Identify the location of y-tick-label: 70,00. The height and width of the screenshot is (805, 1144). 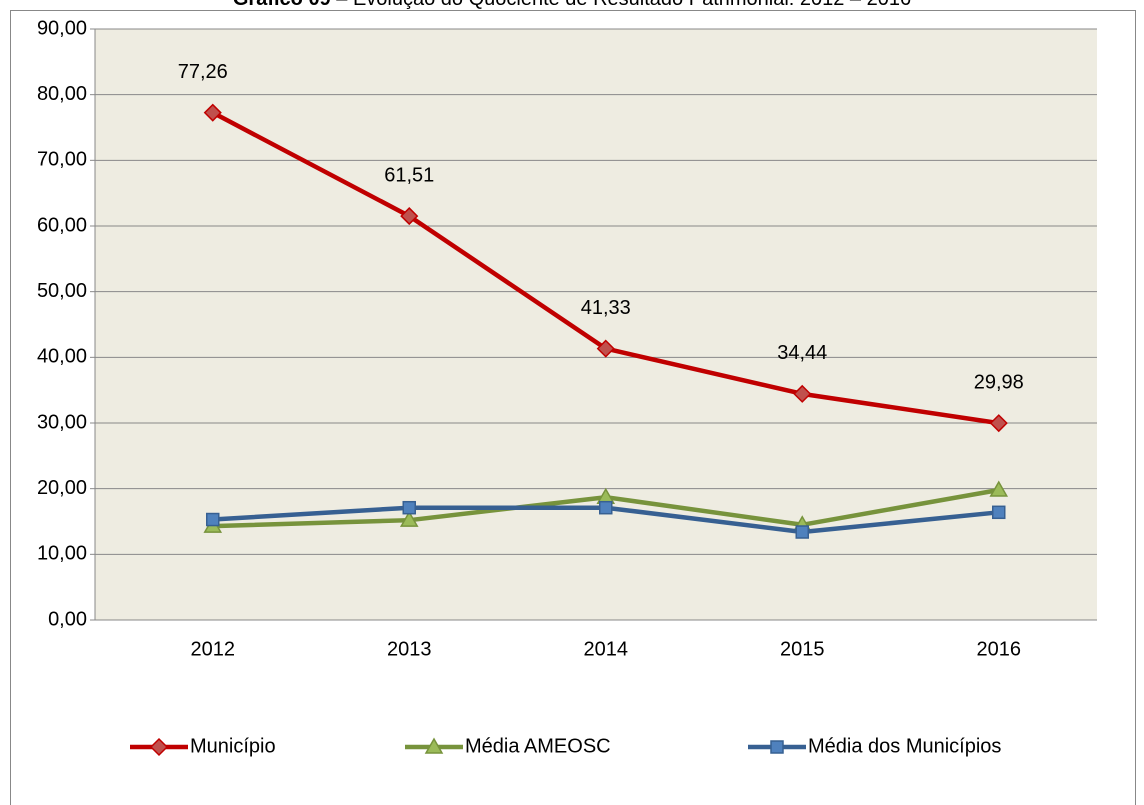
(62, 160).